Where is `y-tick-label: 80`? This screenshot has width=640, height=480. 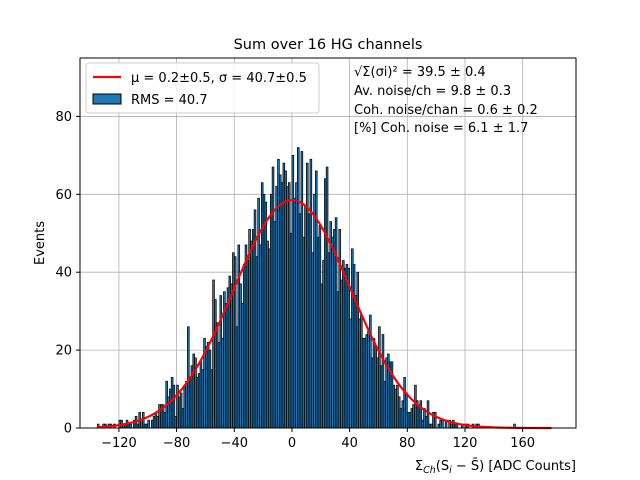 y-tick-label: 80 is located at coordinates (63, 117).